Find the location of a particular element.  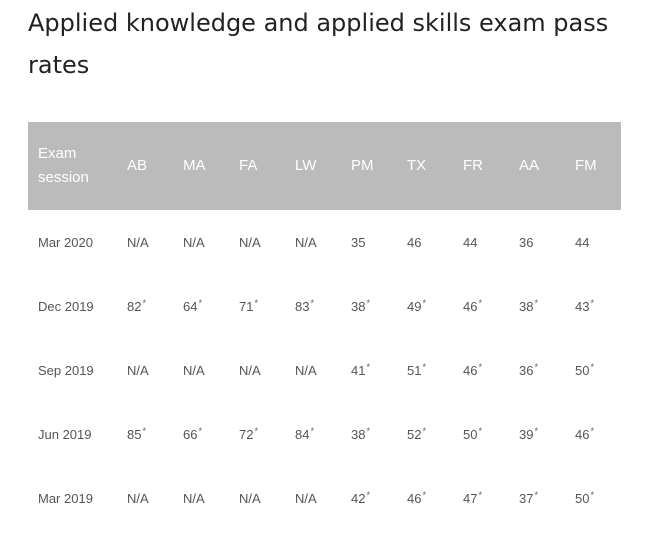

pass-rate-cell: 44 is located at coordinates (593, 242).